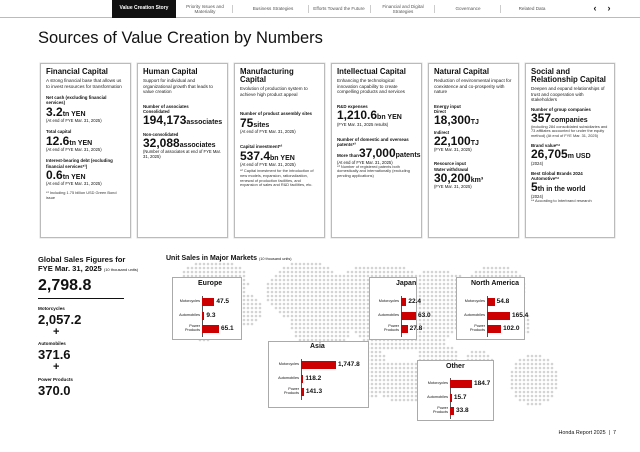  Describe the element at coordinates (144, 9) in the screenshot. I see `tab-value-creation-story: Value Creation Story` at that location.